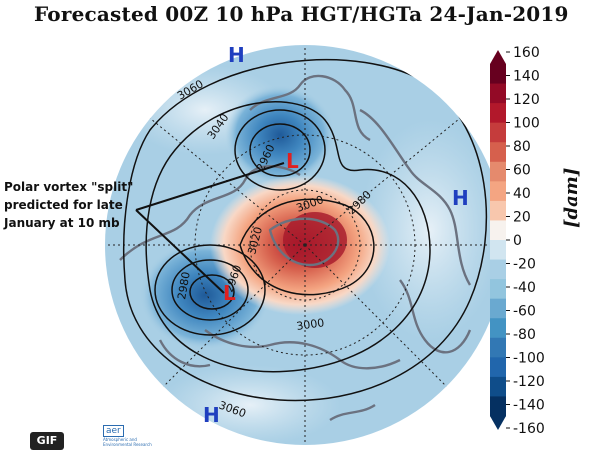  Describe the element at coordinates (529, 359) in the screenshot. I see `colorbar-tick-label: -100` at that location.